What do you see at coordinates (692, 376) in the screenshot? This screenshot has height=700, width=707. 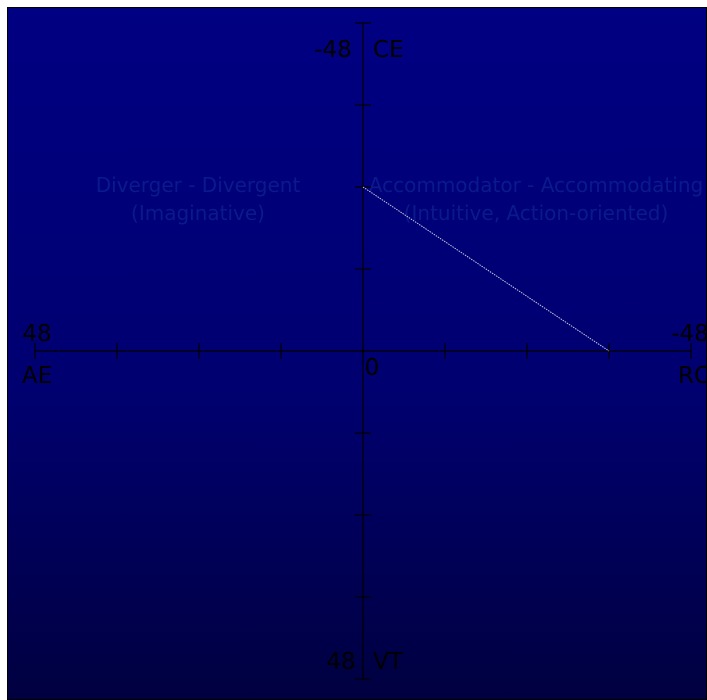 I see `x-axis-right-label: RO` at bounding box center [692, 376].